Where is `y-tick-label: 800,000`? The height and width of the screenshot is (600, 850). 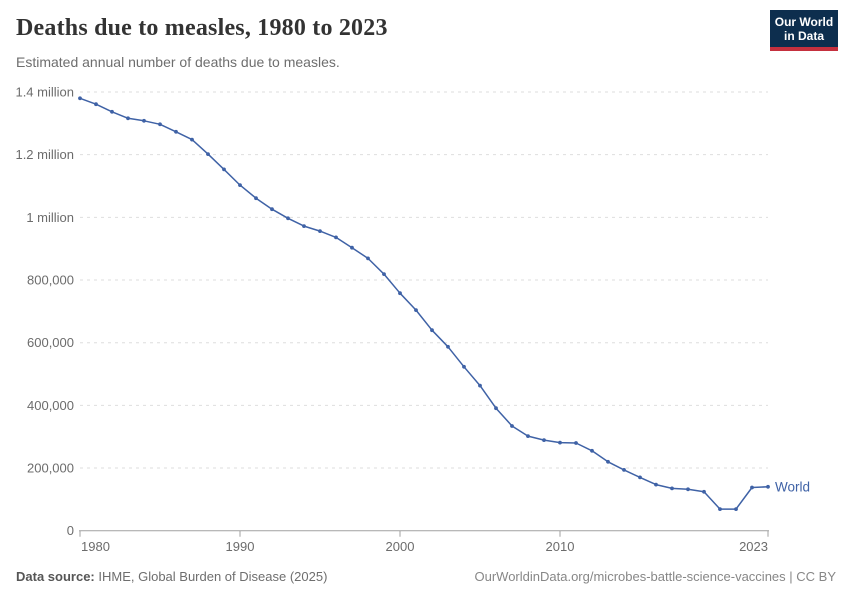
y-tick-label: 800,000 is located at coordinates (50, 280).